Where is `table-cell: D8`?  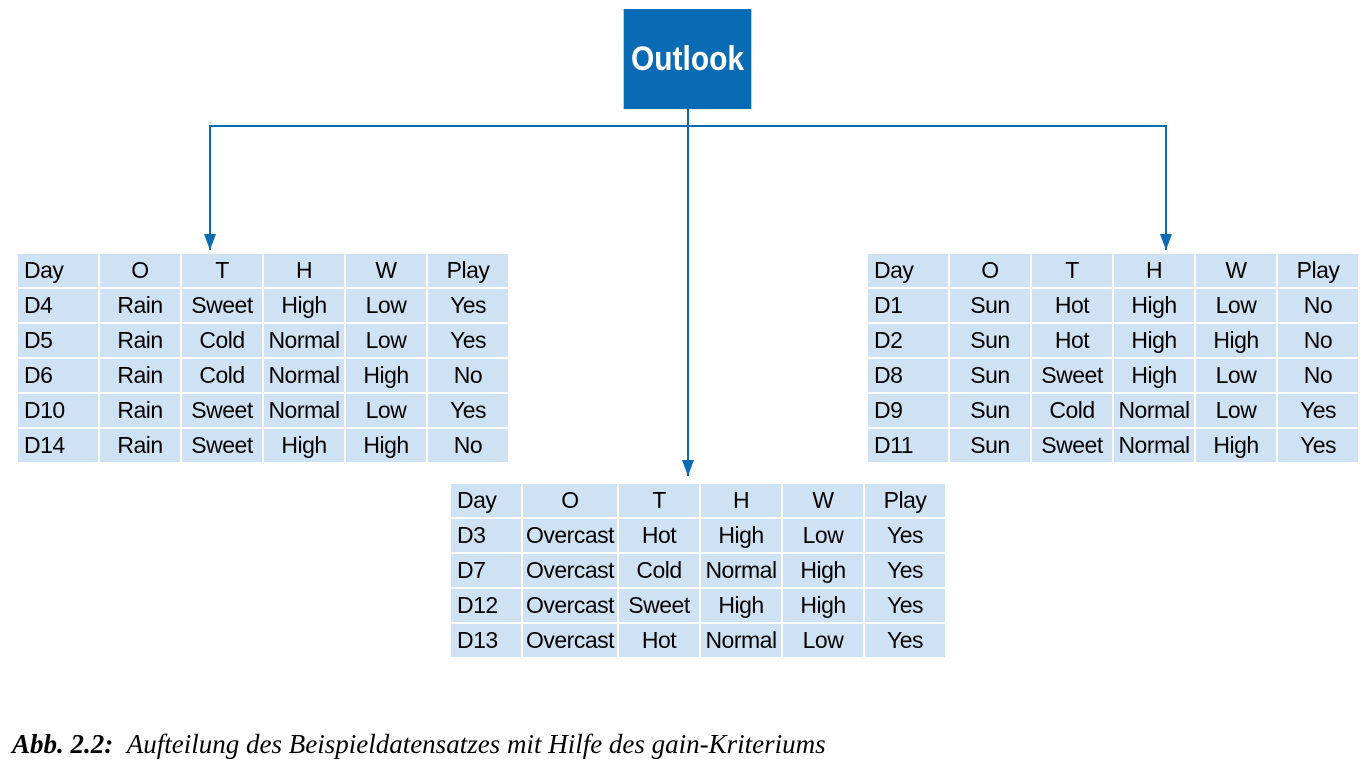 table-cell: D8 is located at coordinates (908, 375).